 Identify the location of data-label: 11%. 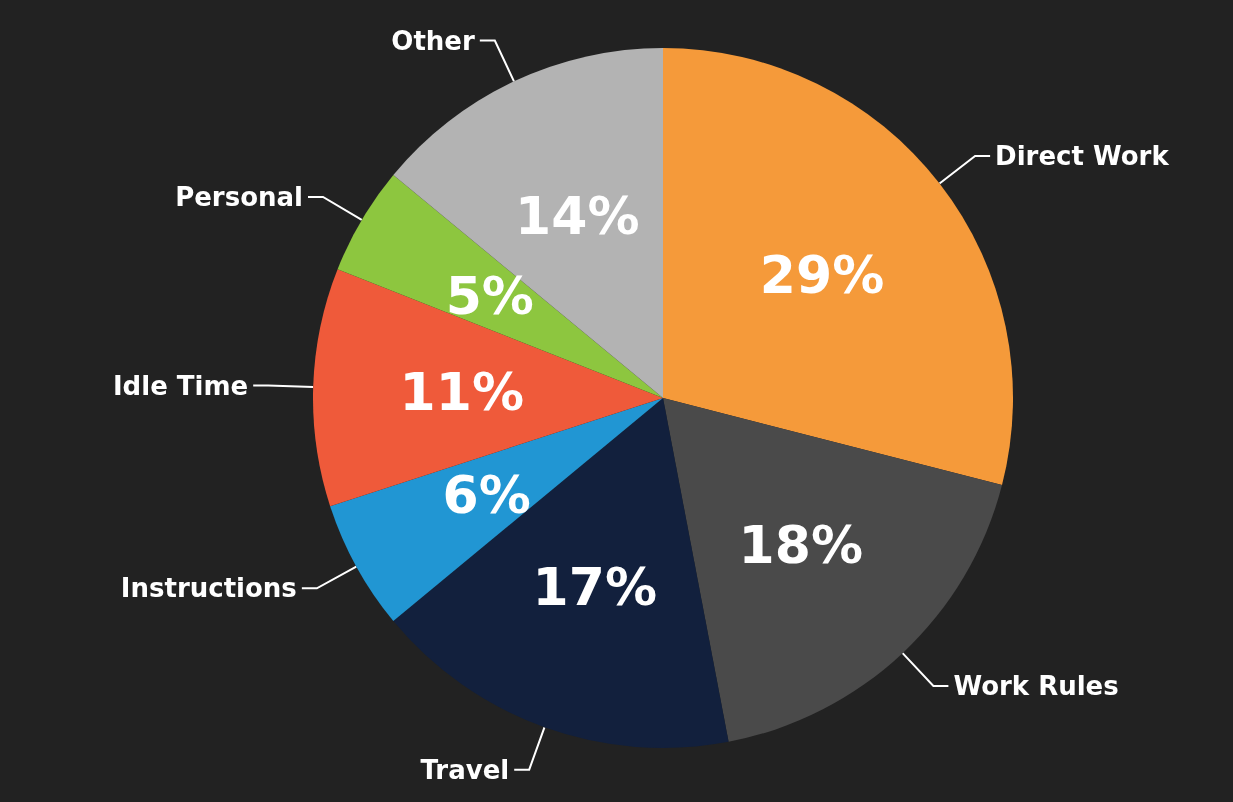
(462, 391).